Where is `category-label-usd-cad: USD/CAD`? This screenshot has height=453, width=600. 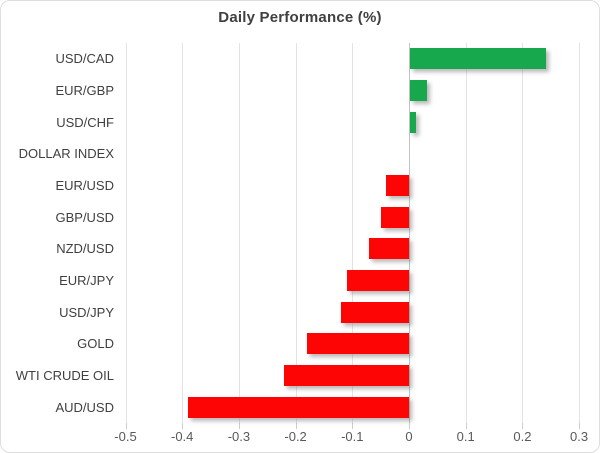 category-label-usd-cad: USD/CAD is located at coordinates (84, 59).